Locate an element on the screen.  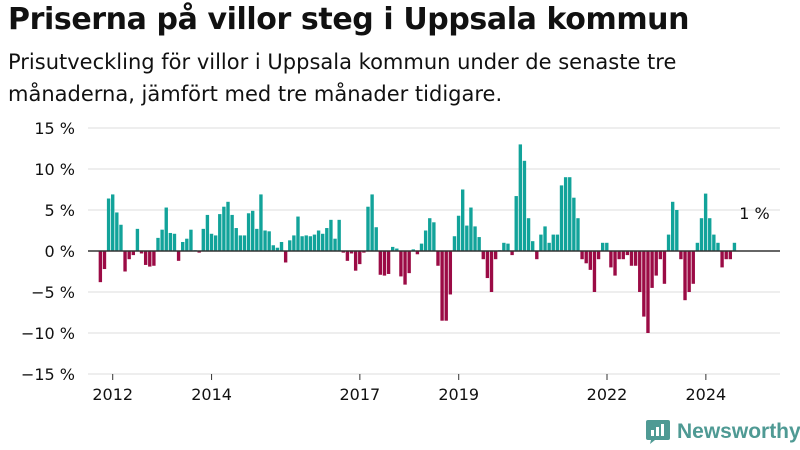
y-tick-label: −10 % is located at coordinates (48, 333).